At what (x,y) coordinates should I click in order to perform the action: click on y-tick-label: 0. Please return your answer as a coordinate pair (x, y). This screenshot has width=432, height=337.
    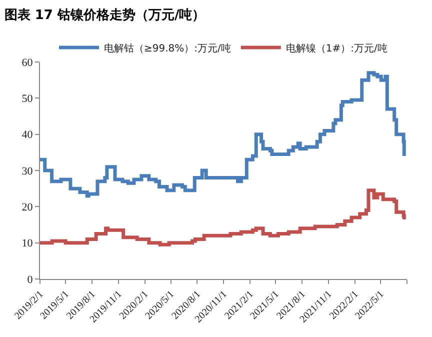
    Looking at the image, I should click on (30, 280).